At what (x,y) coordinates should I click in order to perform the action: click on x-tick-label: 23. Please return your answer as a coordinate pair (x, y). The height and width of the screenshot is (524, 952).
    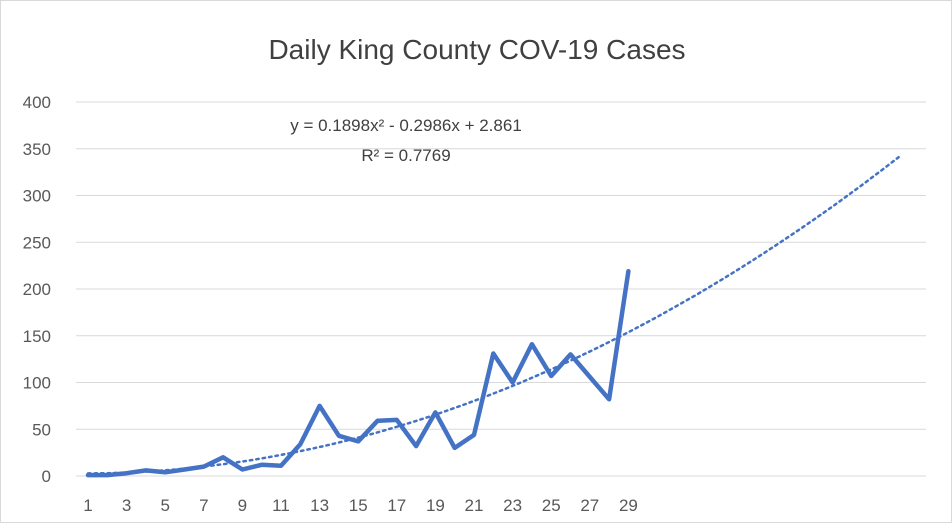
    Looking at the image, I should click on (512, 505).